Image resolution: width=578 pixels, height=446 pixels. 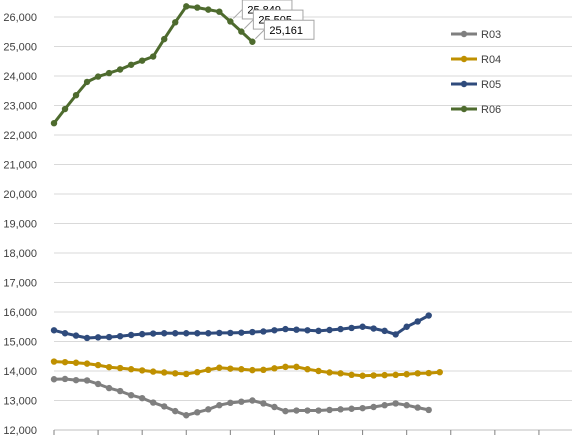 What do you see at coordinates (20, 372) in the screenshot?
I see `y-tick-label: 14,000` at bounding box center [20, 372].